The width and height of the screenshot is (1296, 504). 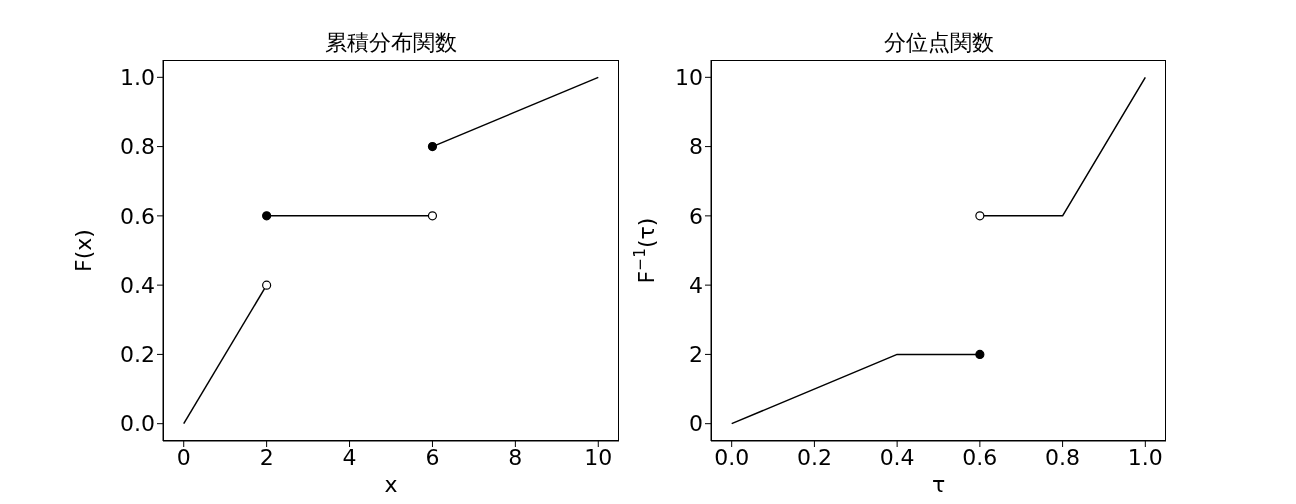 I want to click on x-tick-label: 10, so click(x=598, y=457).